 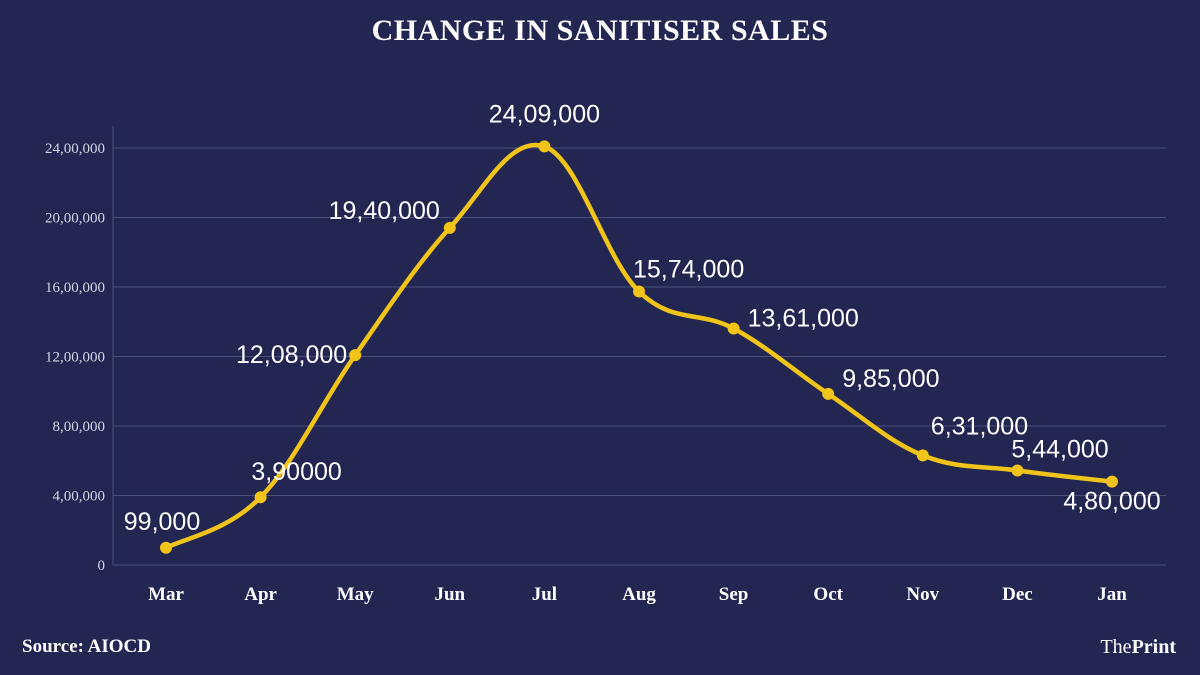 I want to click on data-label: 15,74,000, so click(x=688, y=270).